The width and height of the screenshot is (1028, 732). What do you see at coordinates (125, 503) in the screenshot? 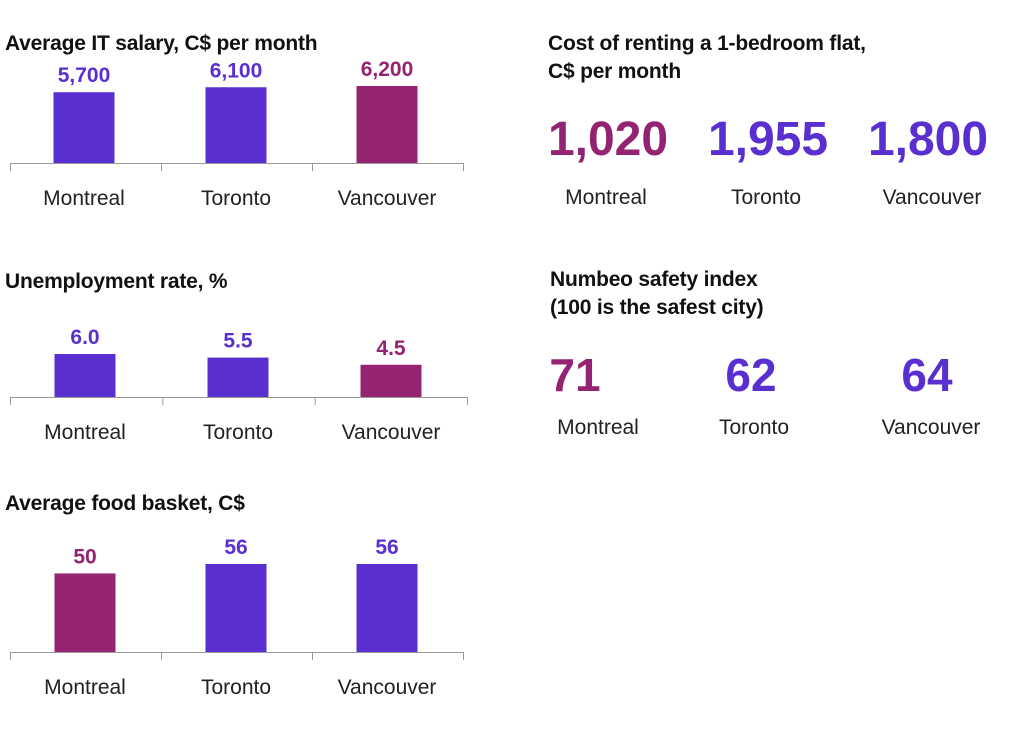
I see `food-chart-title: Average food basket, C$` at bounding box center [125, 503].